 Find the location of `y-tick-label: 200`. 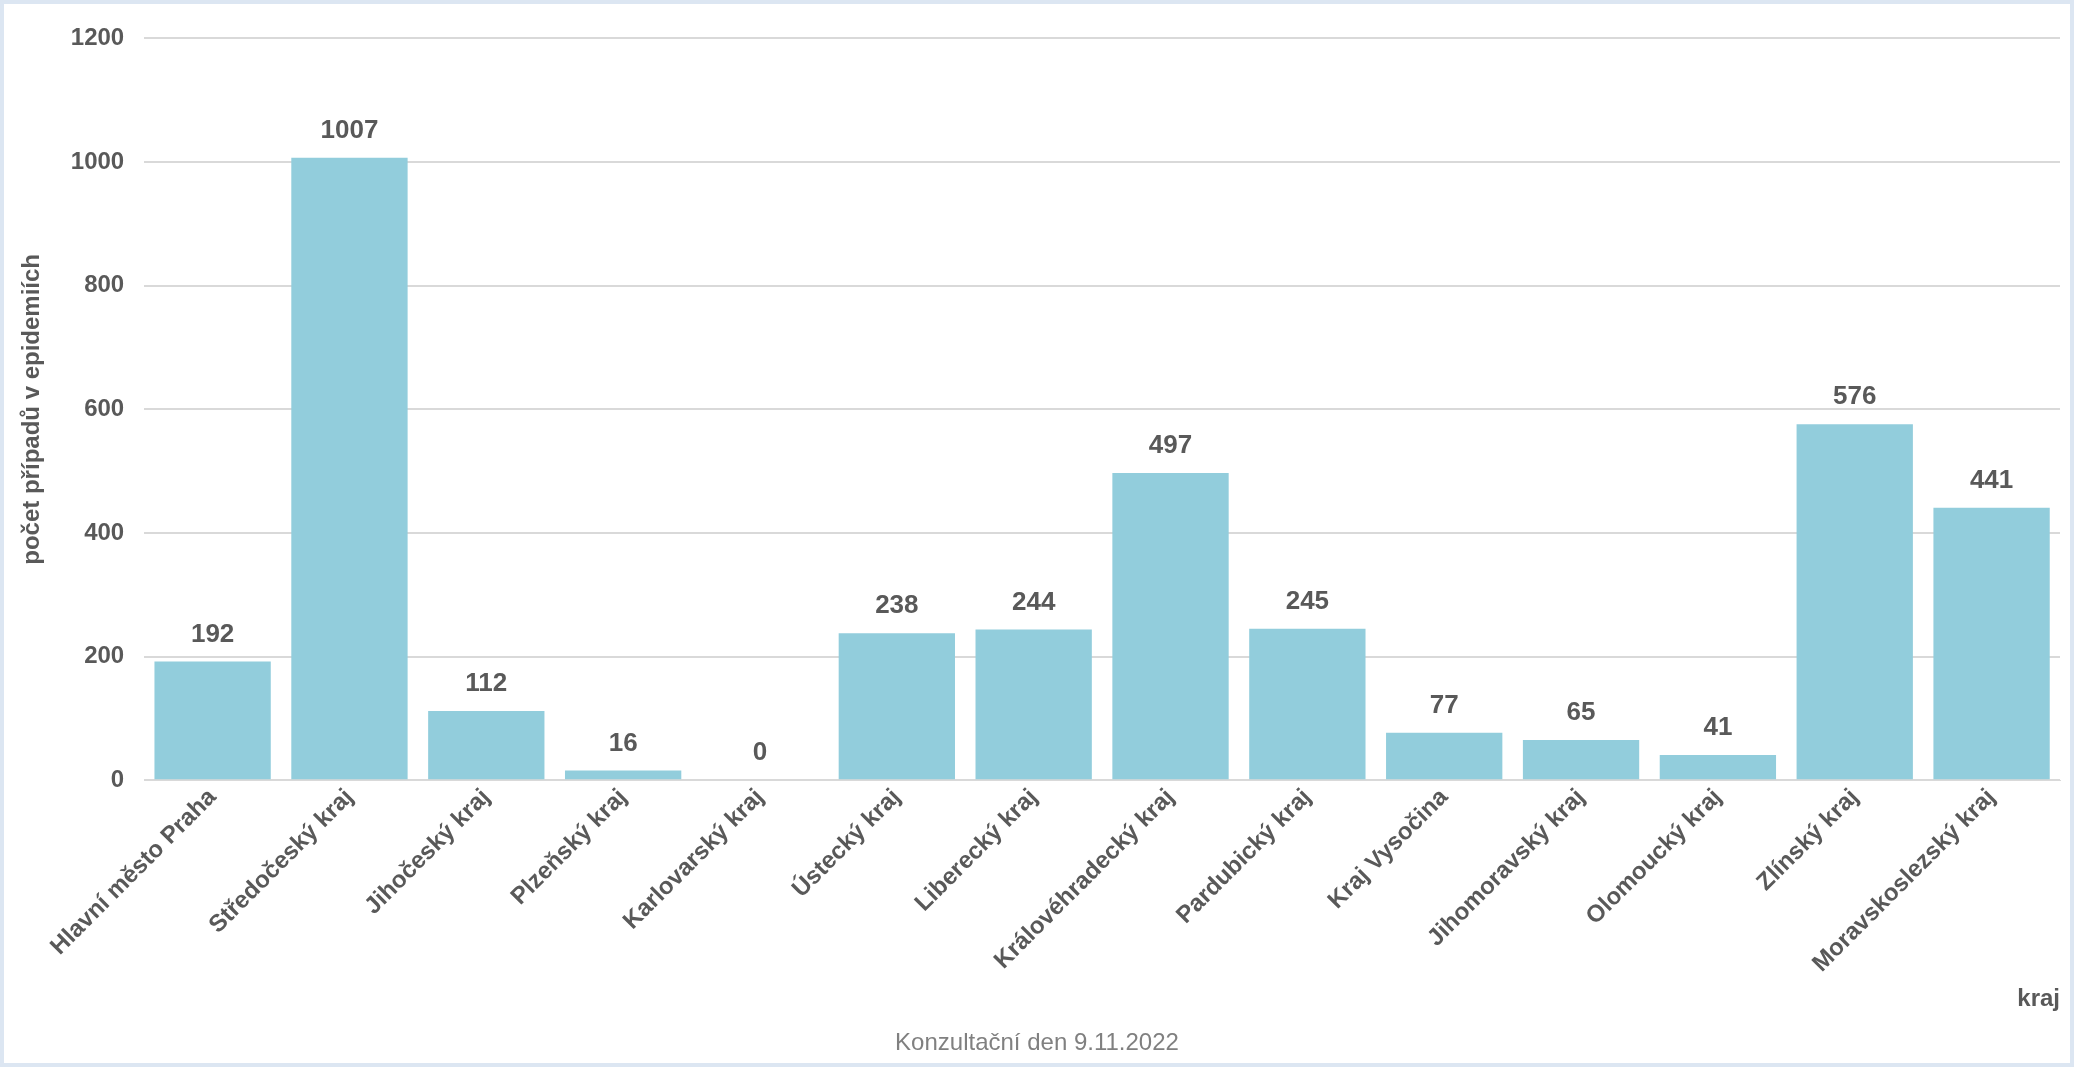

y-tick-label: 200 is located at coordinates (104, 655).